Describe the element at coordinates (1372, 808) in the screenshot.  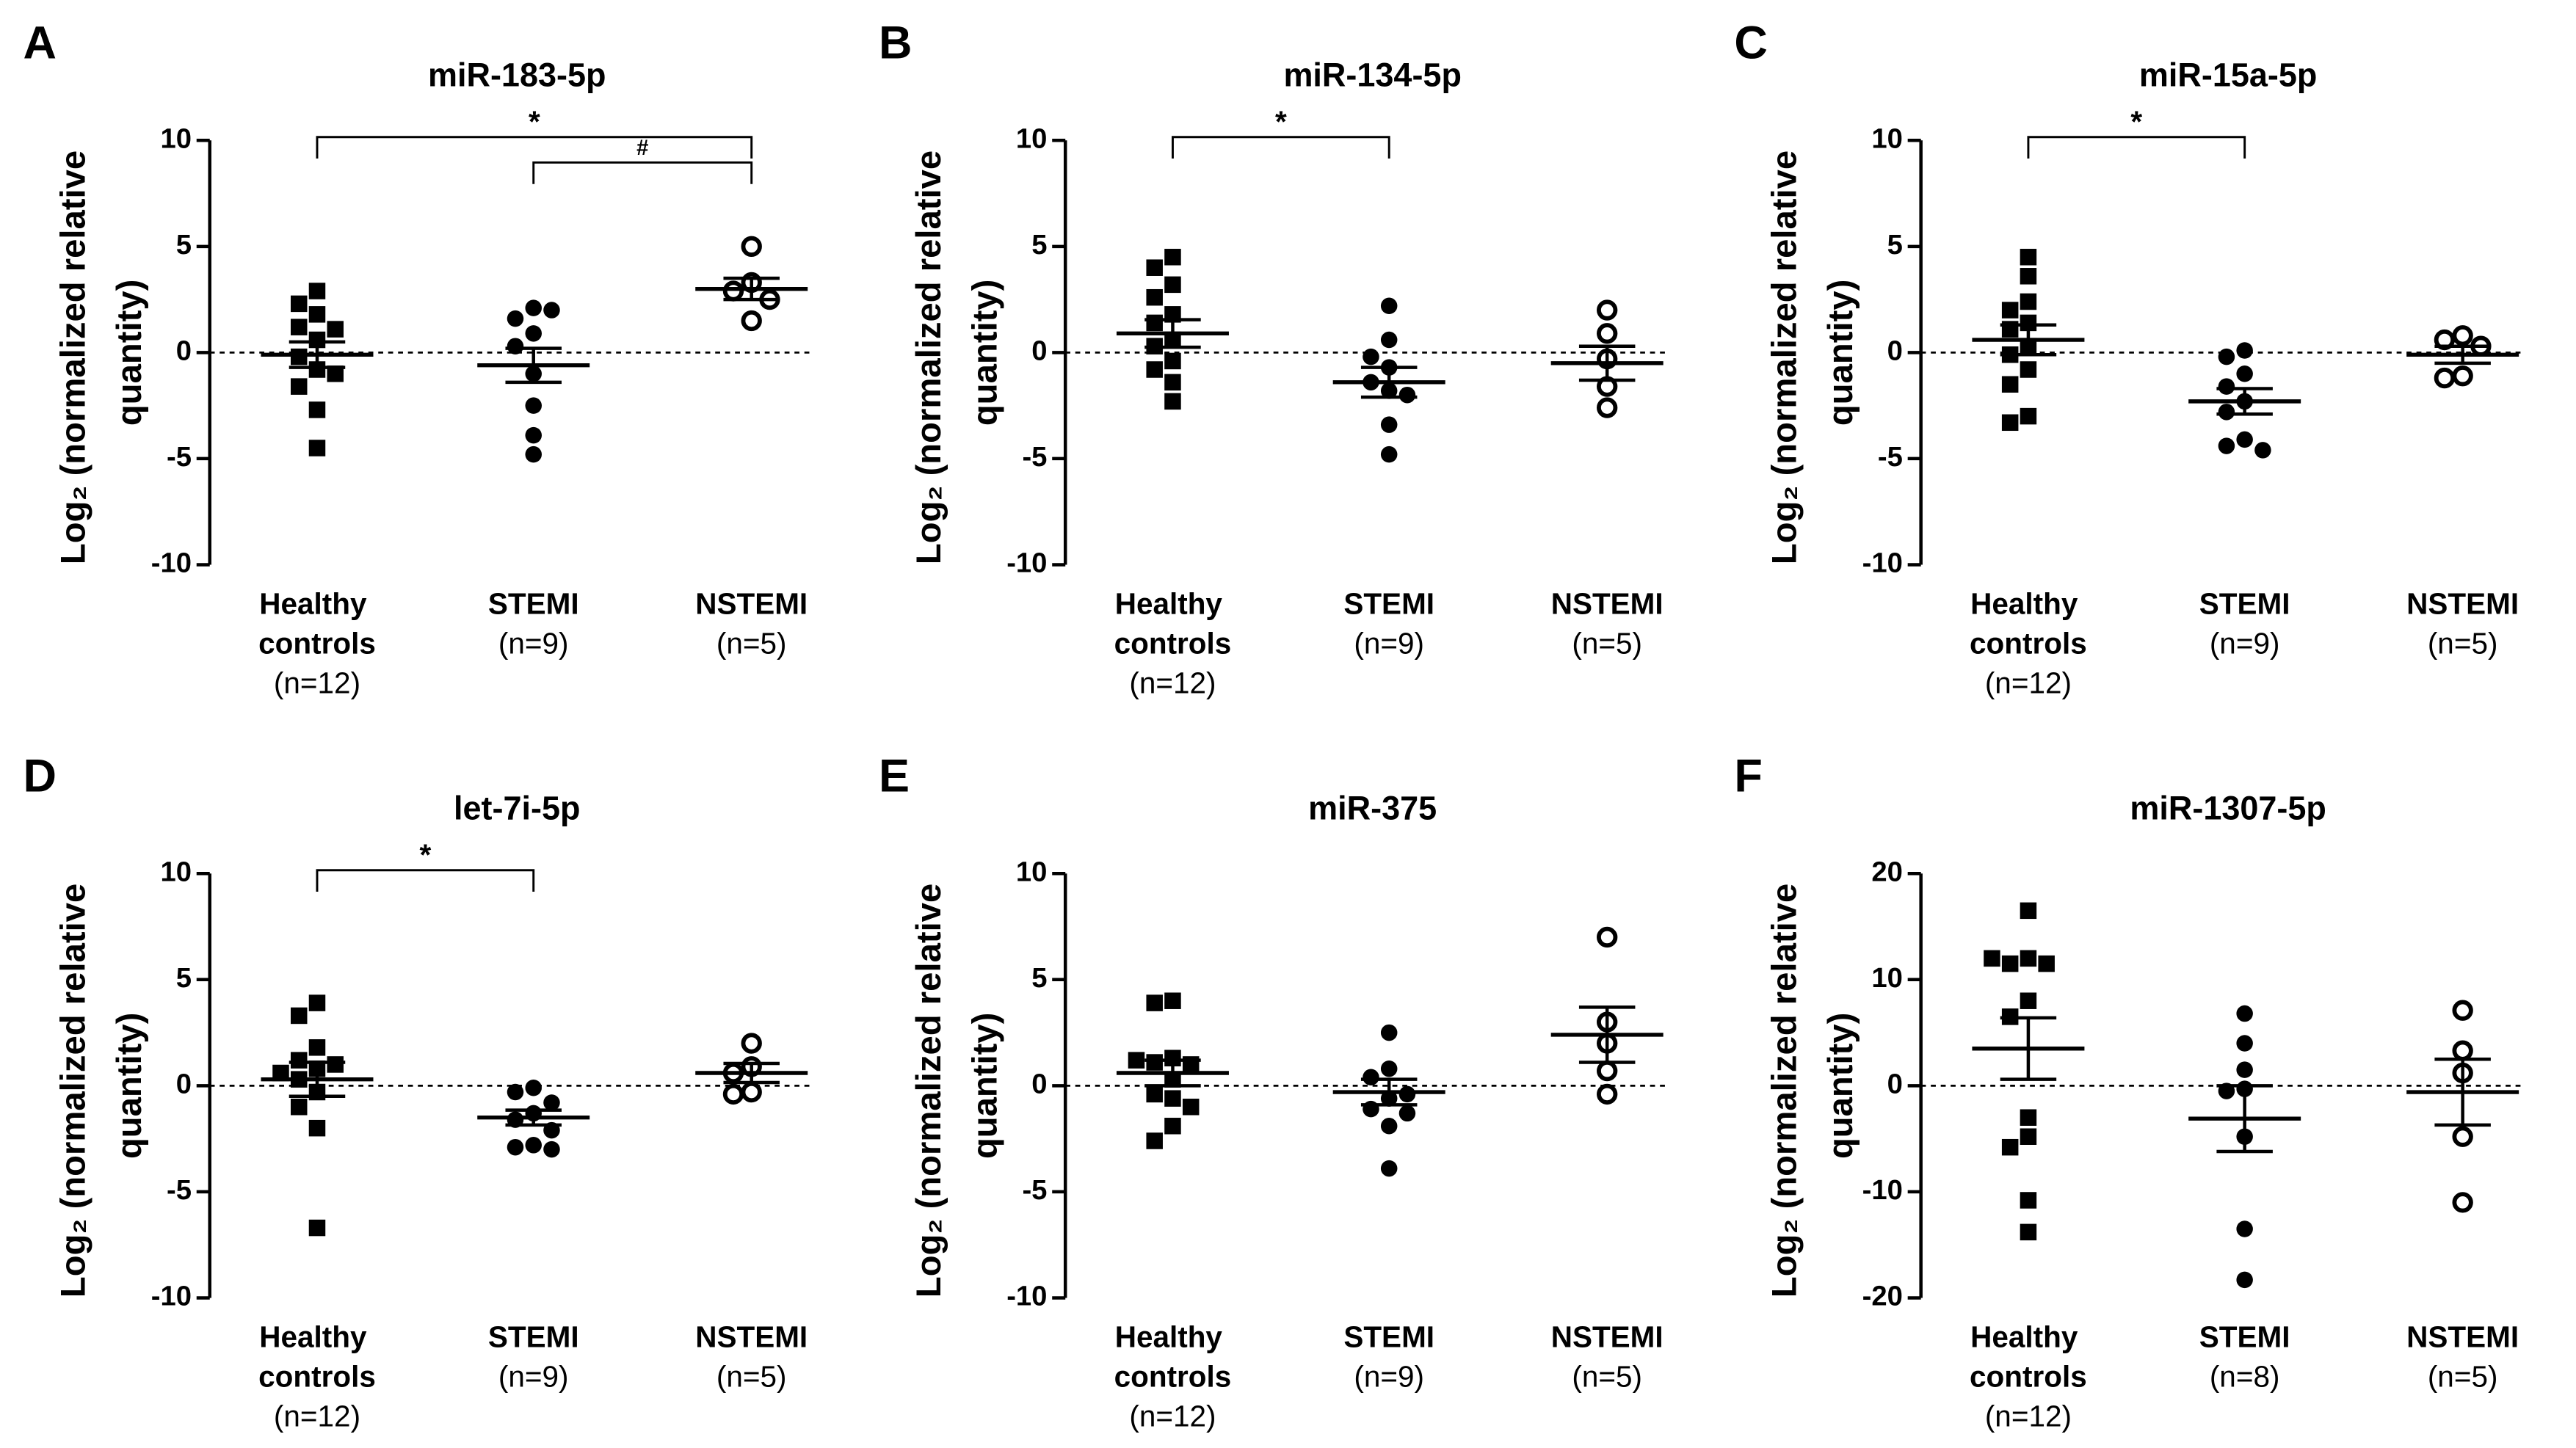
I see `chart-title: miR-375` at that location.